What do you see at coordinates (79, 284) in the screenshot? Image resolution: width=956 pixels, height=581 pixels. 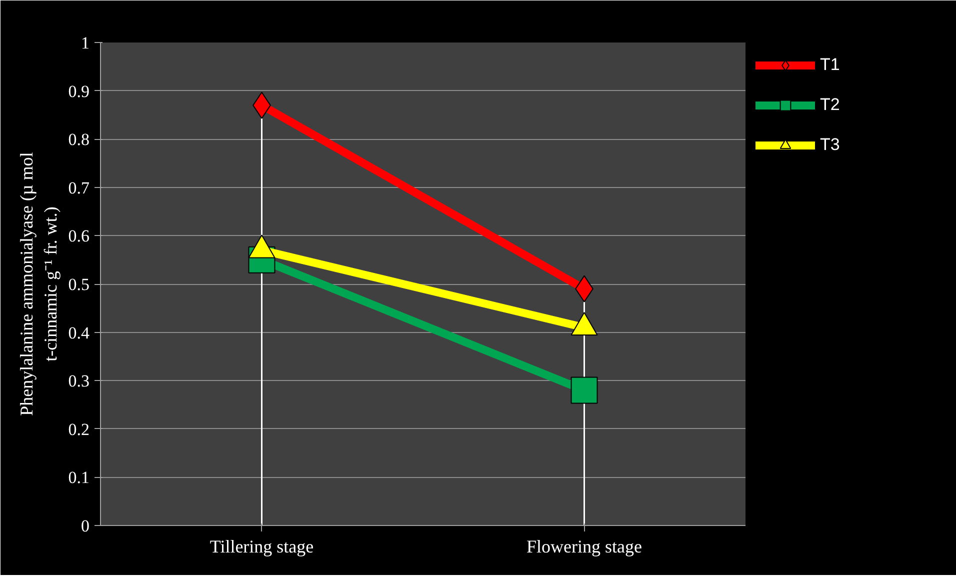 I see `y-tick-label: 0.5` at bounding box center [79, 284].